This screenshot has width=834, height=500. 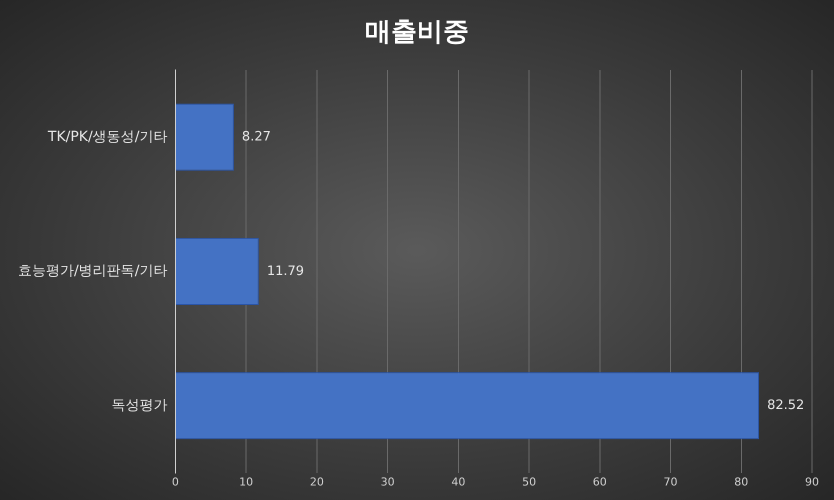 I want to click on y-tick-label: 독성평가, so click(x=139, y=405).